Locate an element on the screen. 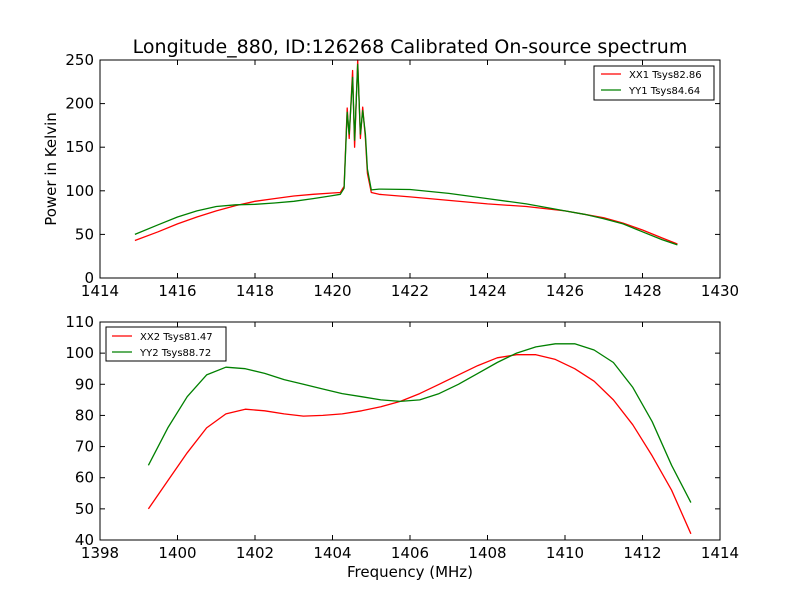 The width and height of the screenshot is (800, 600). bottom-y-tick-label: 70 is located at coordinates (84, 447).